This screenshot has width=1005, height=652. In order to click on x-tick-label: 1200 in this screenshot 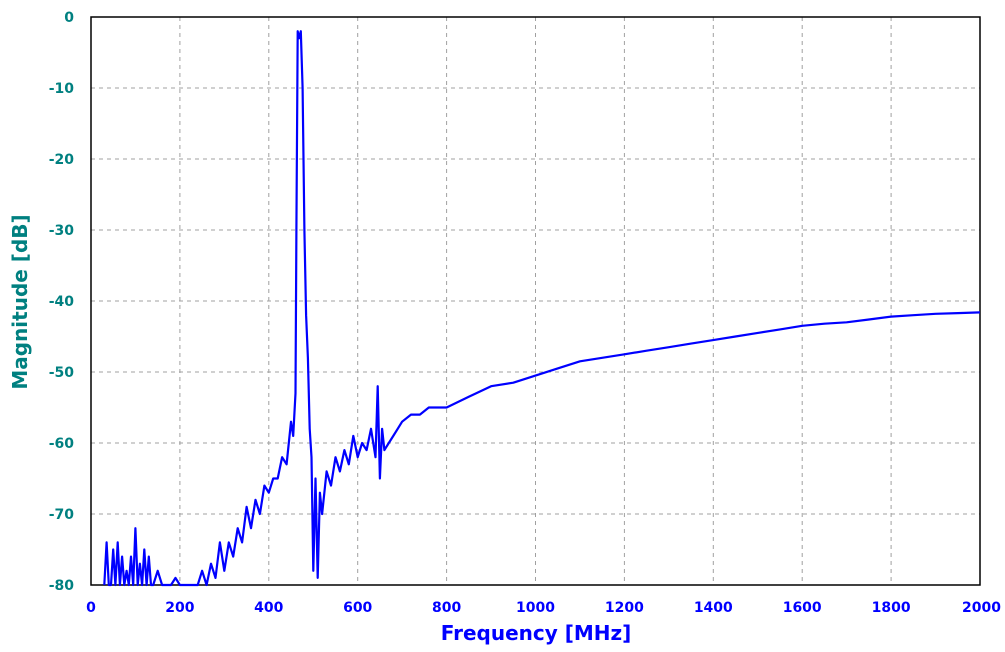, I will do `click(624, 608)`.